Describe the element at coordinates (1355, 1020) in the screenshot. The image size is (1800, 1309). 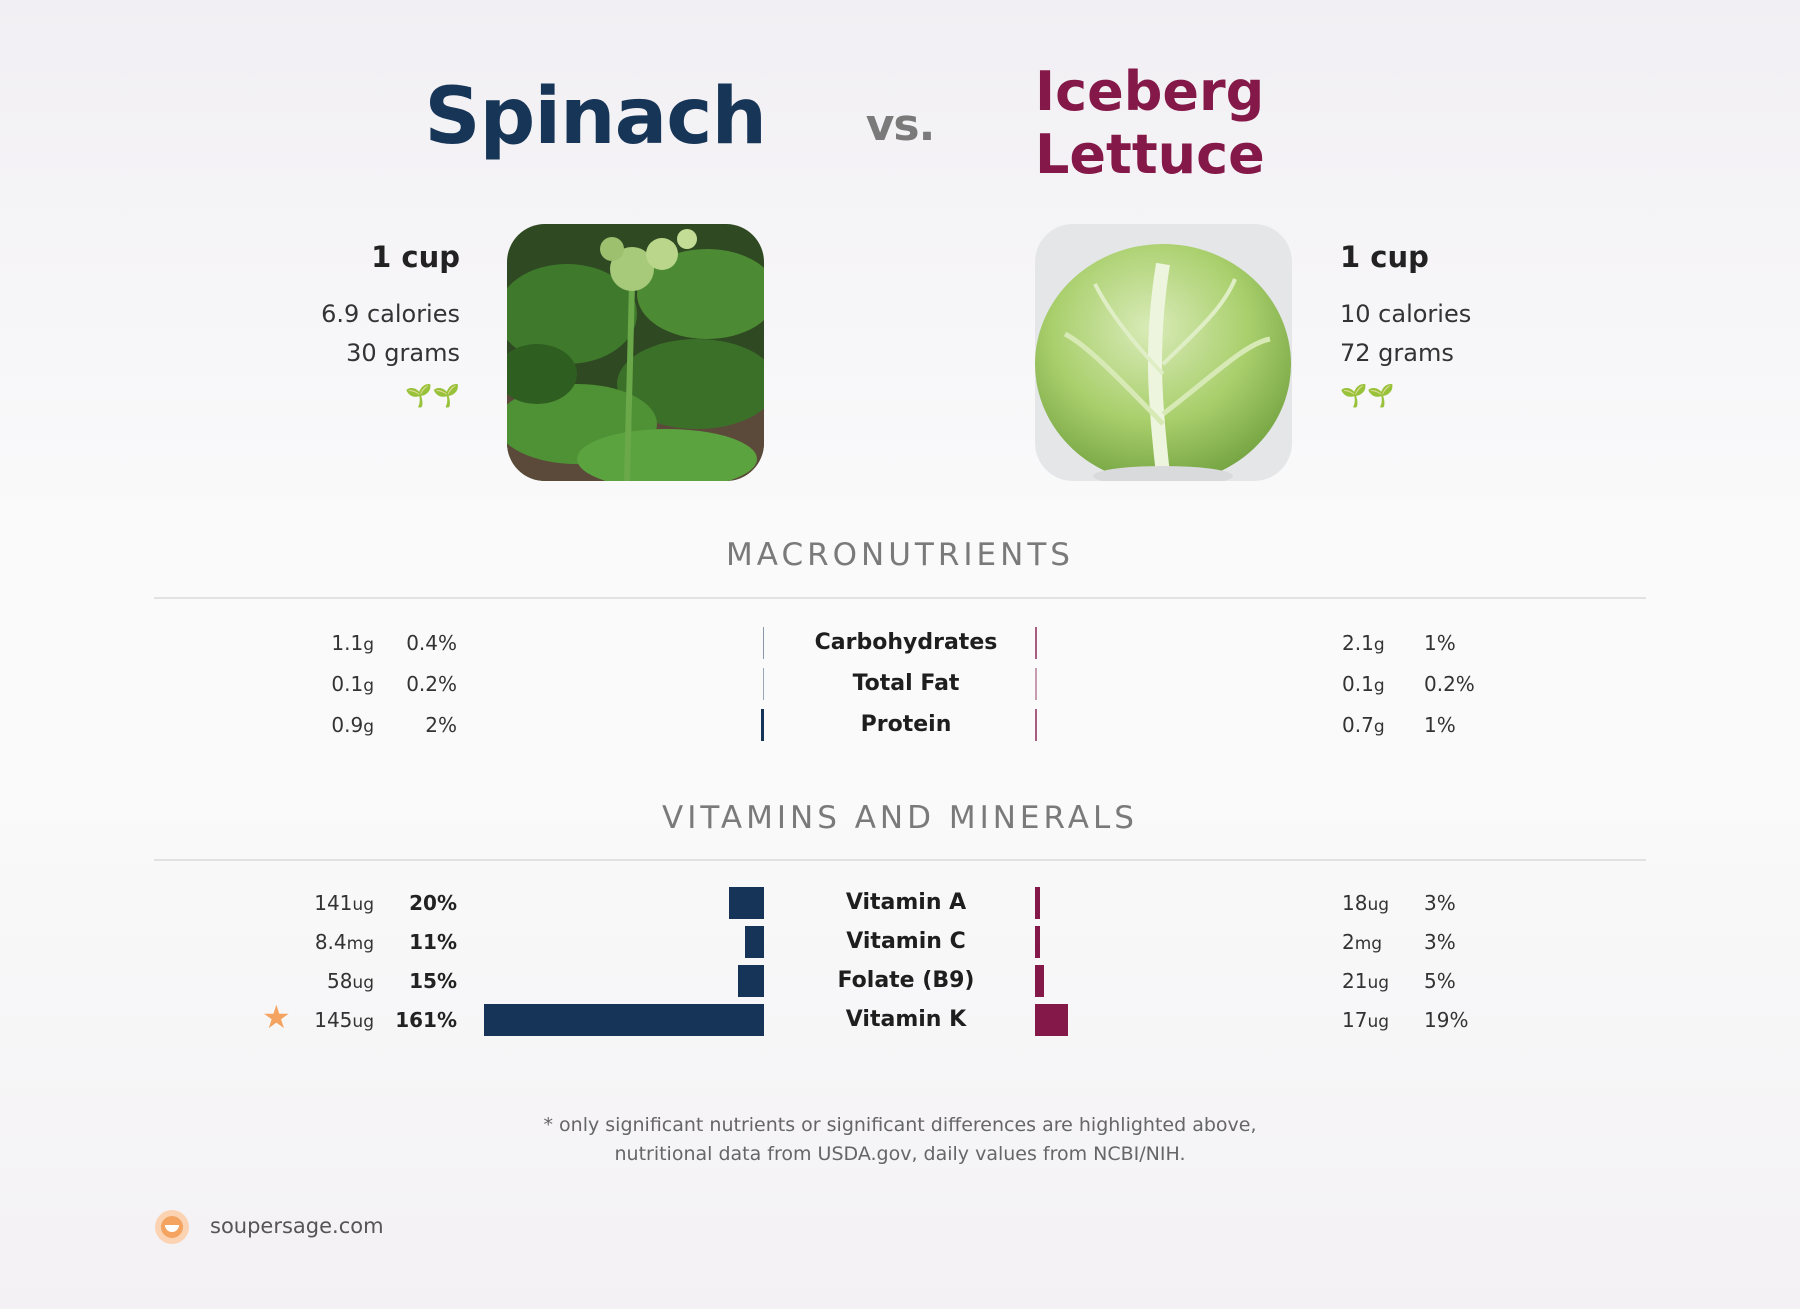
I see `right-amount-value: 17` at that location.